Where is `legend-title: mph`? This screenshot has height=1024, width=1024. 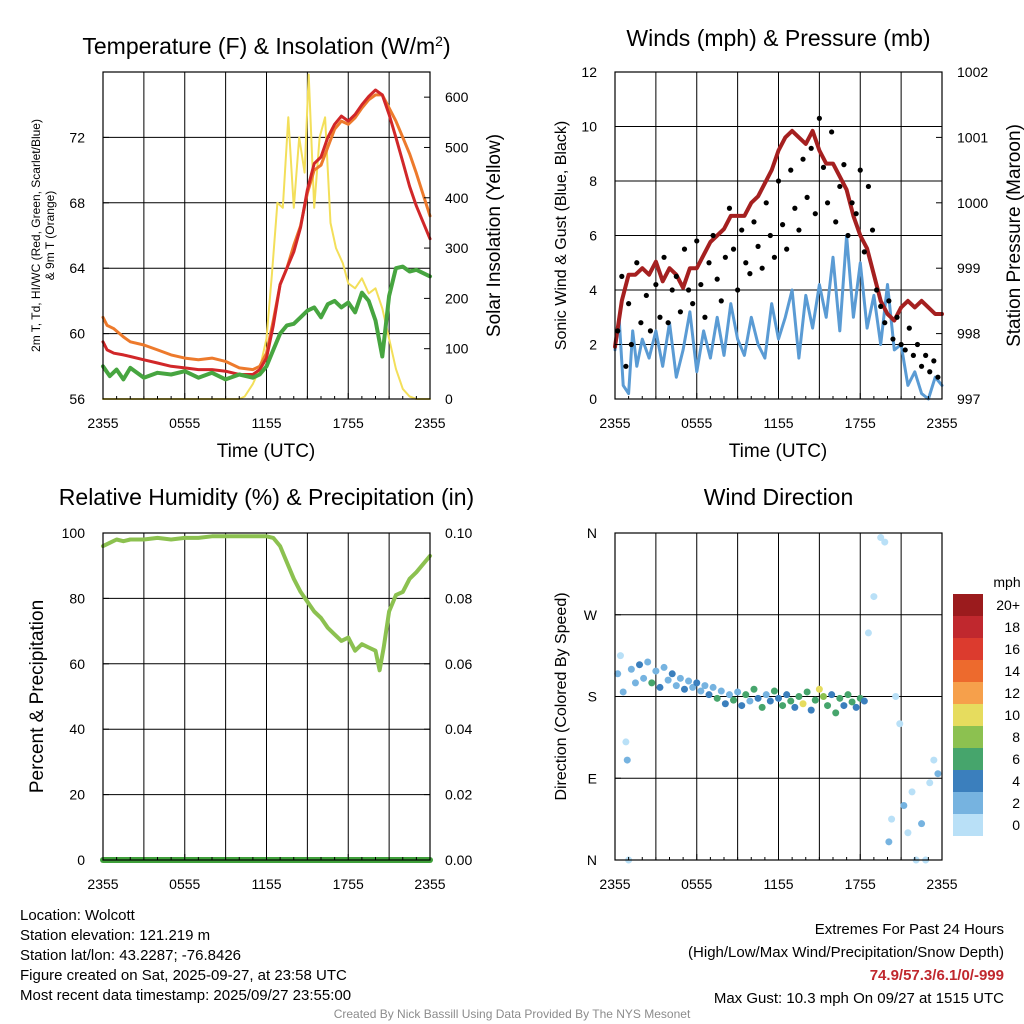 legend-title: mph is located at coordinates (1006, 582).